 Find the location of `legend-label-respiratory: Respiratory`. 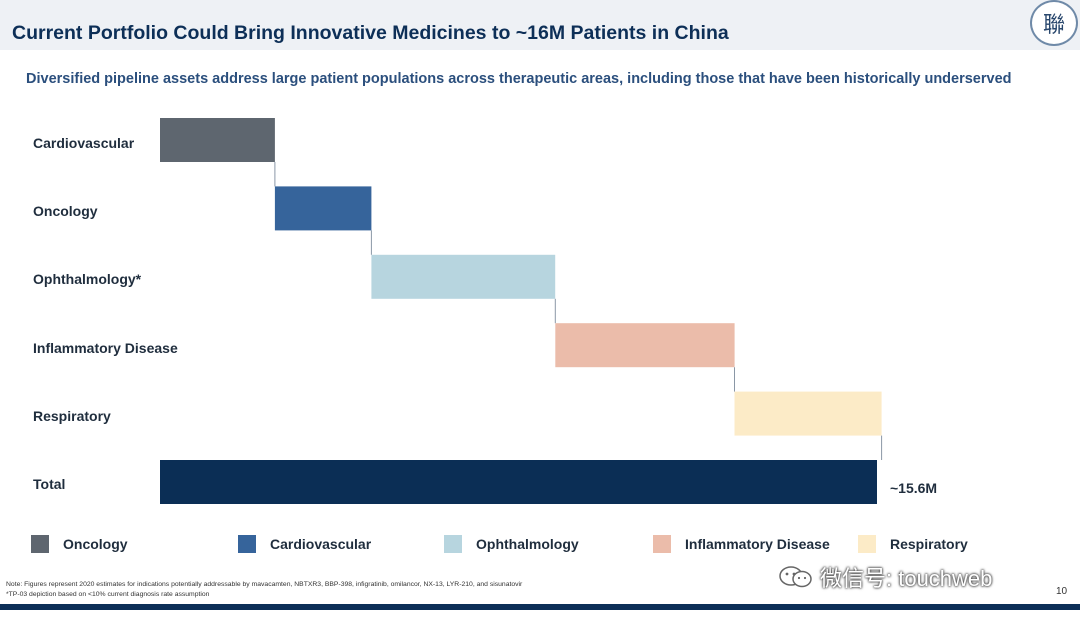

legend-label-respiratory: Respiratory is located at coordinates (929, 544).